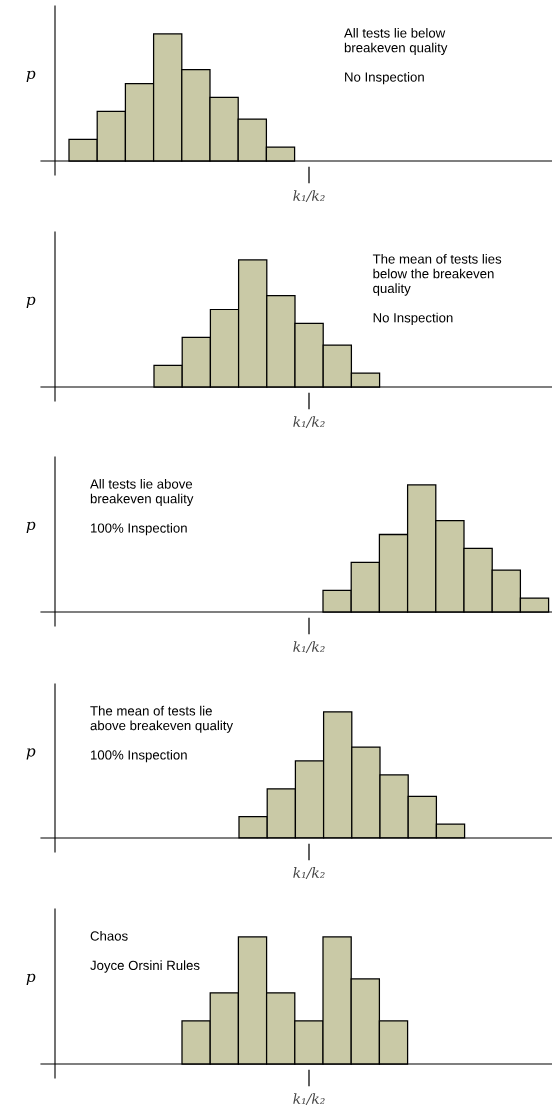  What do you see at coordinates (162, 734) in the screenshot?
I see `text: The mean of tests lie above breakeven quality 100% Inspection` at bounding box center [162, 734].